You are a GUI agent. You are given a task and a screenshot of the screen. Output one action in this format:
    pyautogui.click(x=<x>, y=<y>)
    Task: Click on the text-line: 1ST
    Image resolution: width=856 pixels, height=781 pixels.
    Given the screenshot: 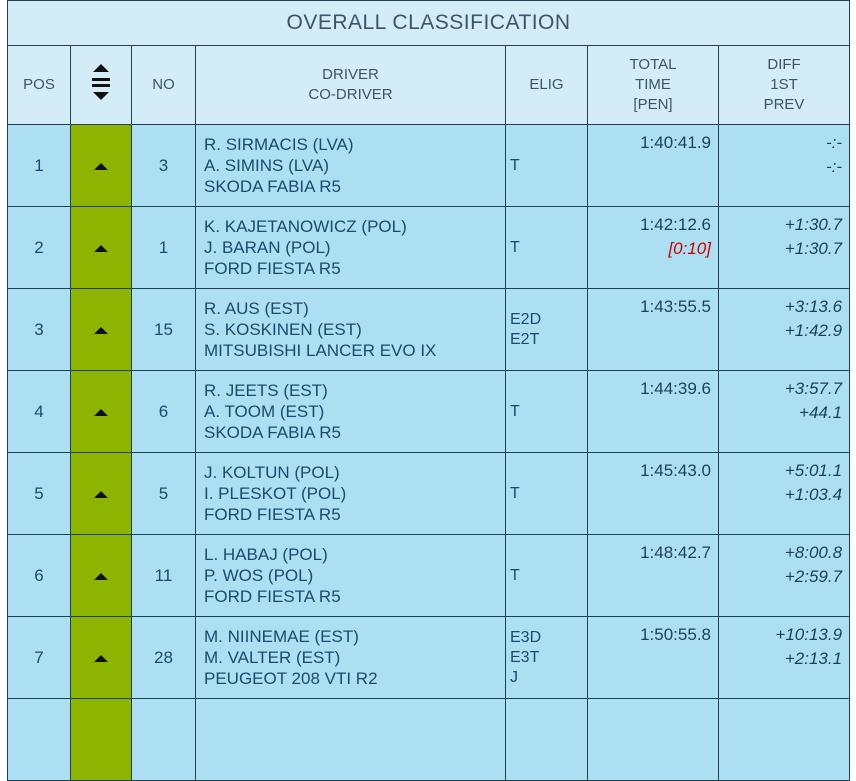 What is the action you would take?
    pyautogui.click(x=784, y=84)
    